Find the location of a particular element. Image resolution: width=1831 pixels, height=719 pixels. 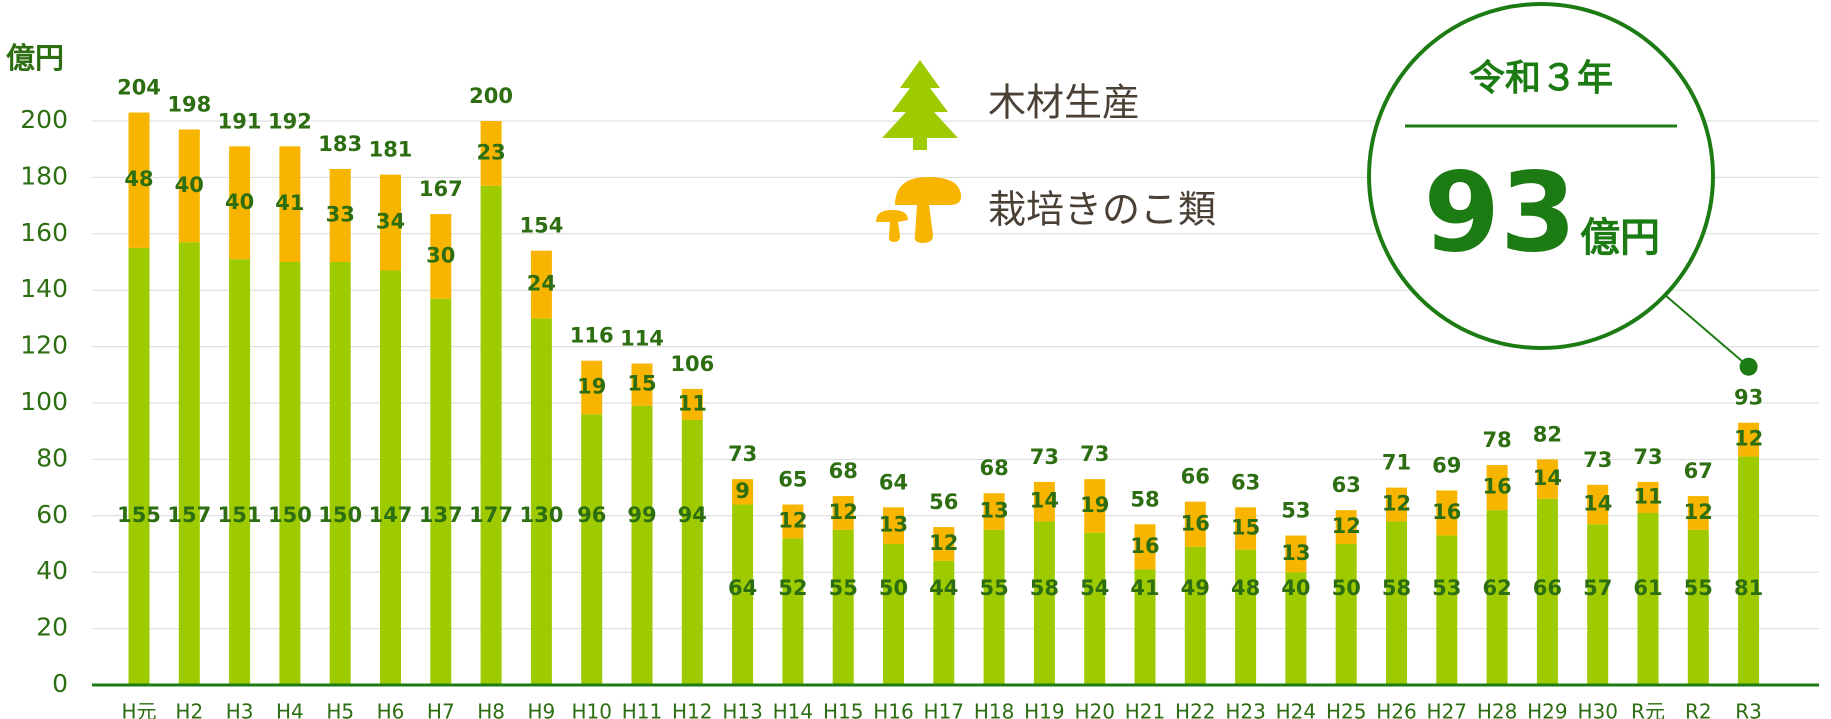

value-label: 147 is located at coordinates (391, 515).